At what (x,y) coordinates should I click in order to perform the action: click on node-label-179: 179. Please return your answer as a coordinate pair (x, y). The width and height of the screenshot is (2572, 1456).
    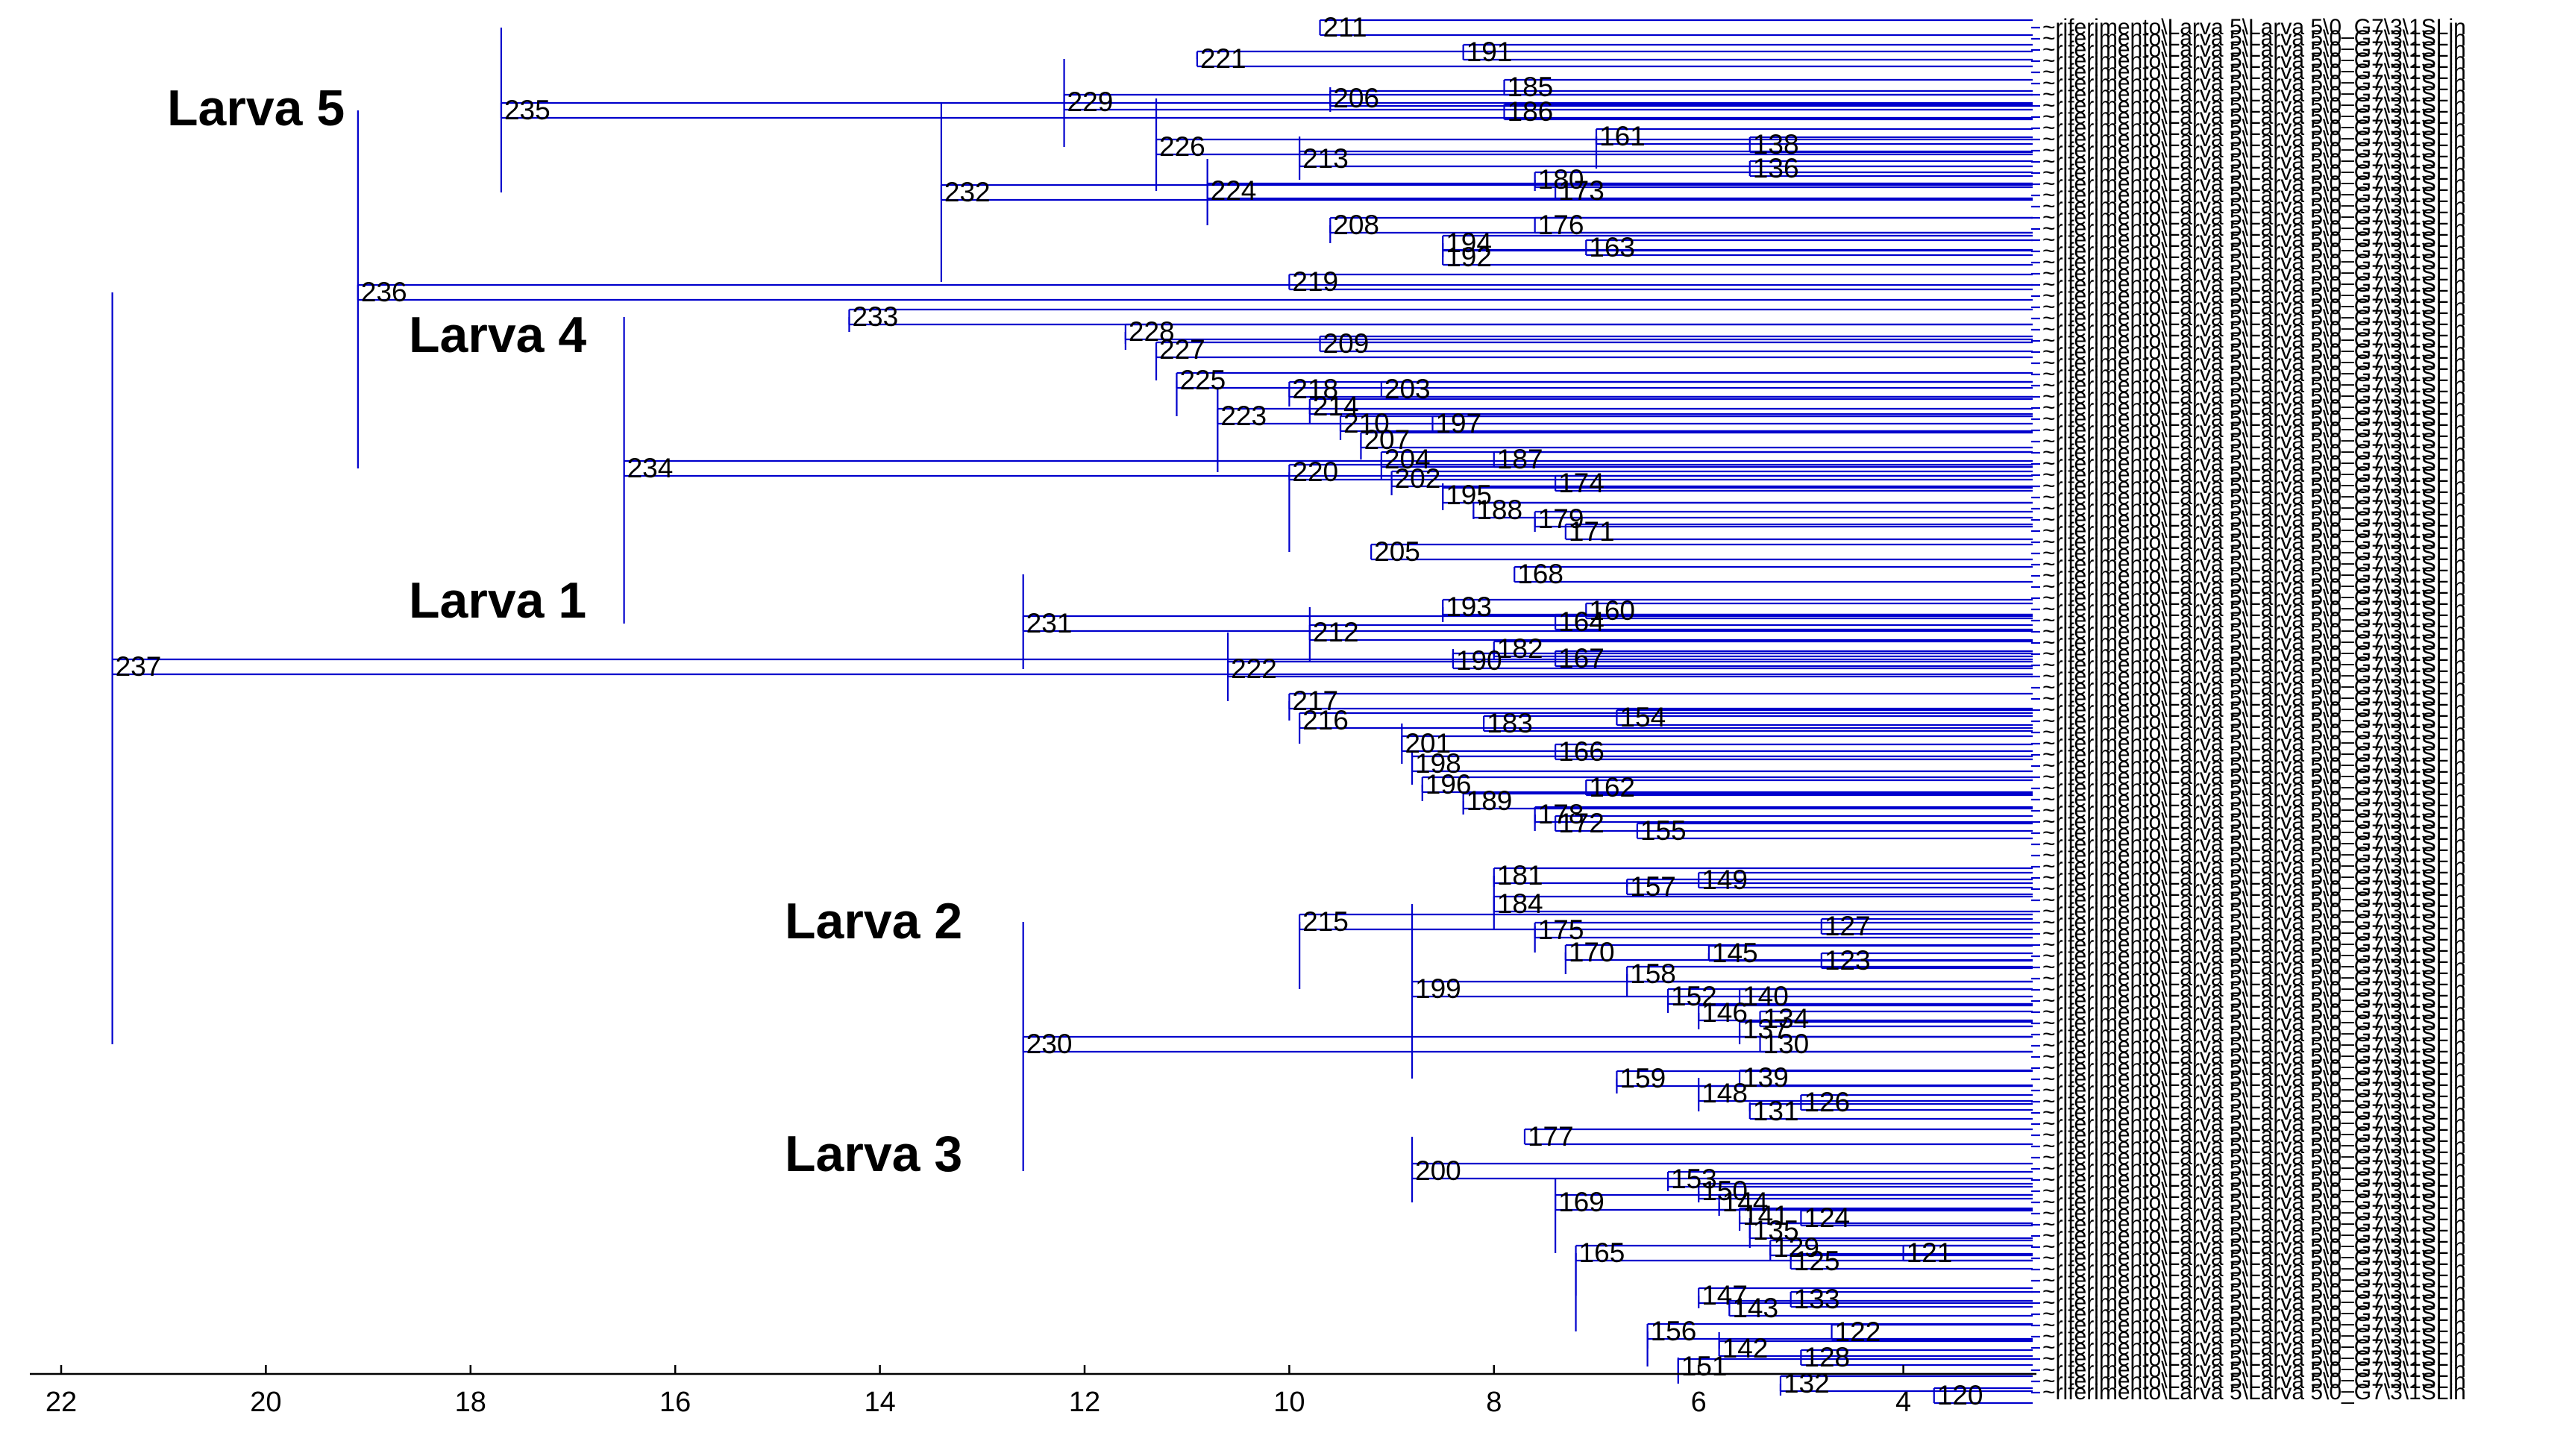
    Looking at the image, I should click on (1561, 518).